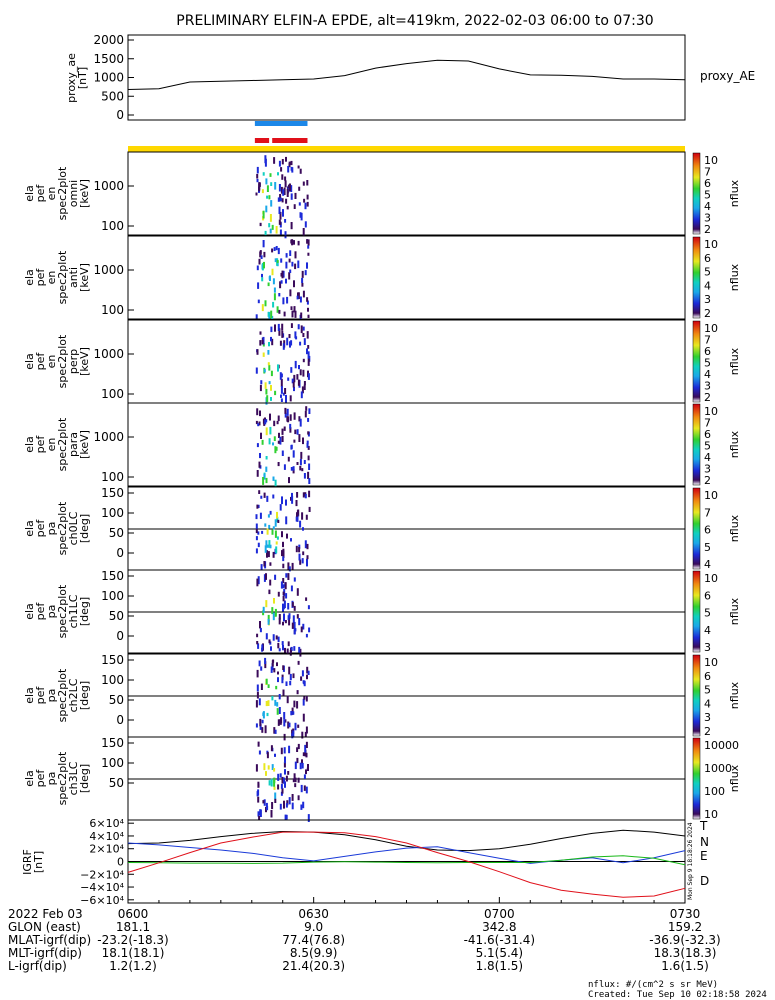 The image size is (775, 1000). Describe the element at coordinates (84, 277) in the screenshot. I see `spectral-ylabel-line: [keV]` at that location.